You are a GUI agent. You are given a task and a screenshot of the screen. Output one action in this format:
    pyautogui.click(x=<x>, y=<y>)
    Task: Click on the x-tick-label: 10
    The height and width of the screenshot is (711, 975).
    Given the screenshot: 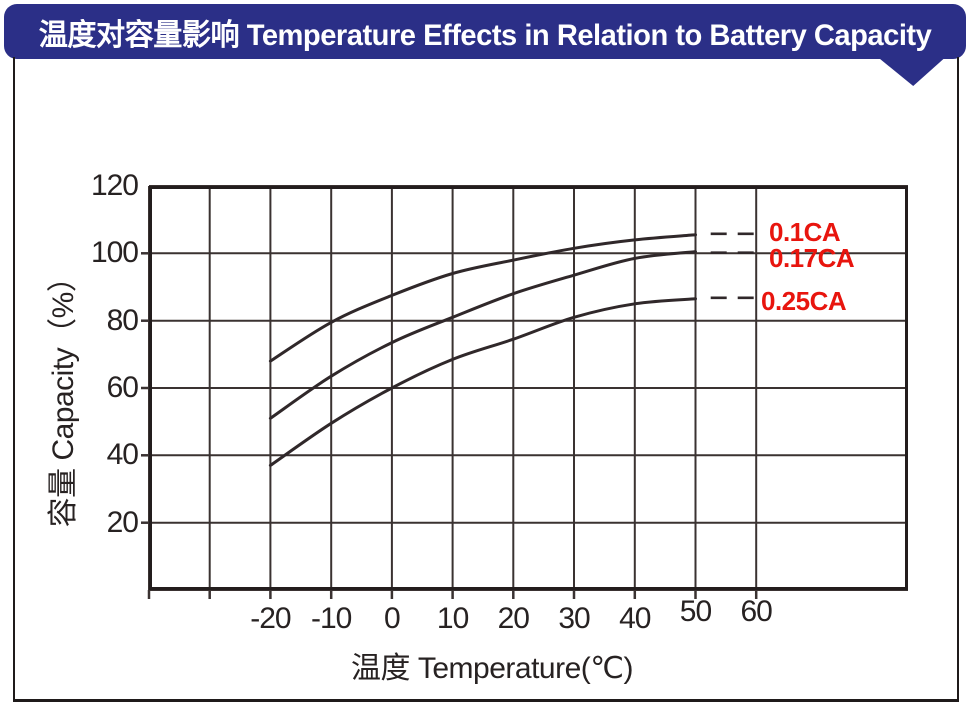 What is the action you would take?
    pyautogui.click(x=452, y=618)
    